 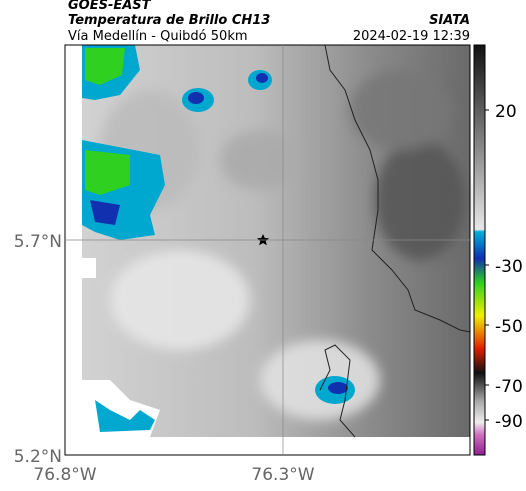 What do you see at coordinates (509, 327) in the screenshot?
I see `colorbar-label: -50` at bounding box center [509, 327].